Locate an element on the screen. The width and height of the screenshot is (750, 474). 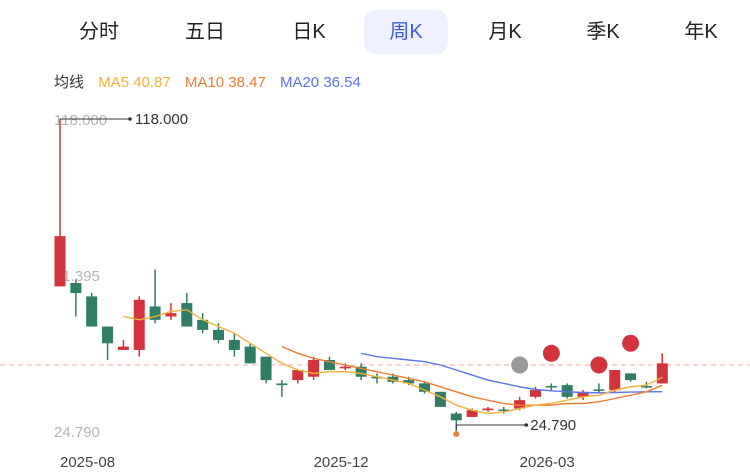
tab-weekly-k: 周K is located at coordinates (406, 32).